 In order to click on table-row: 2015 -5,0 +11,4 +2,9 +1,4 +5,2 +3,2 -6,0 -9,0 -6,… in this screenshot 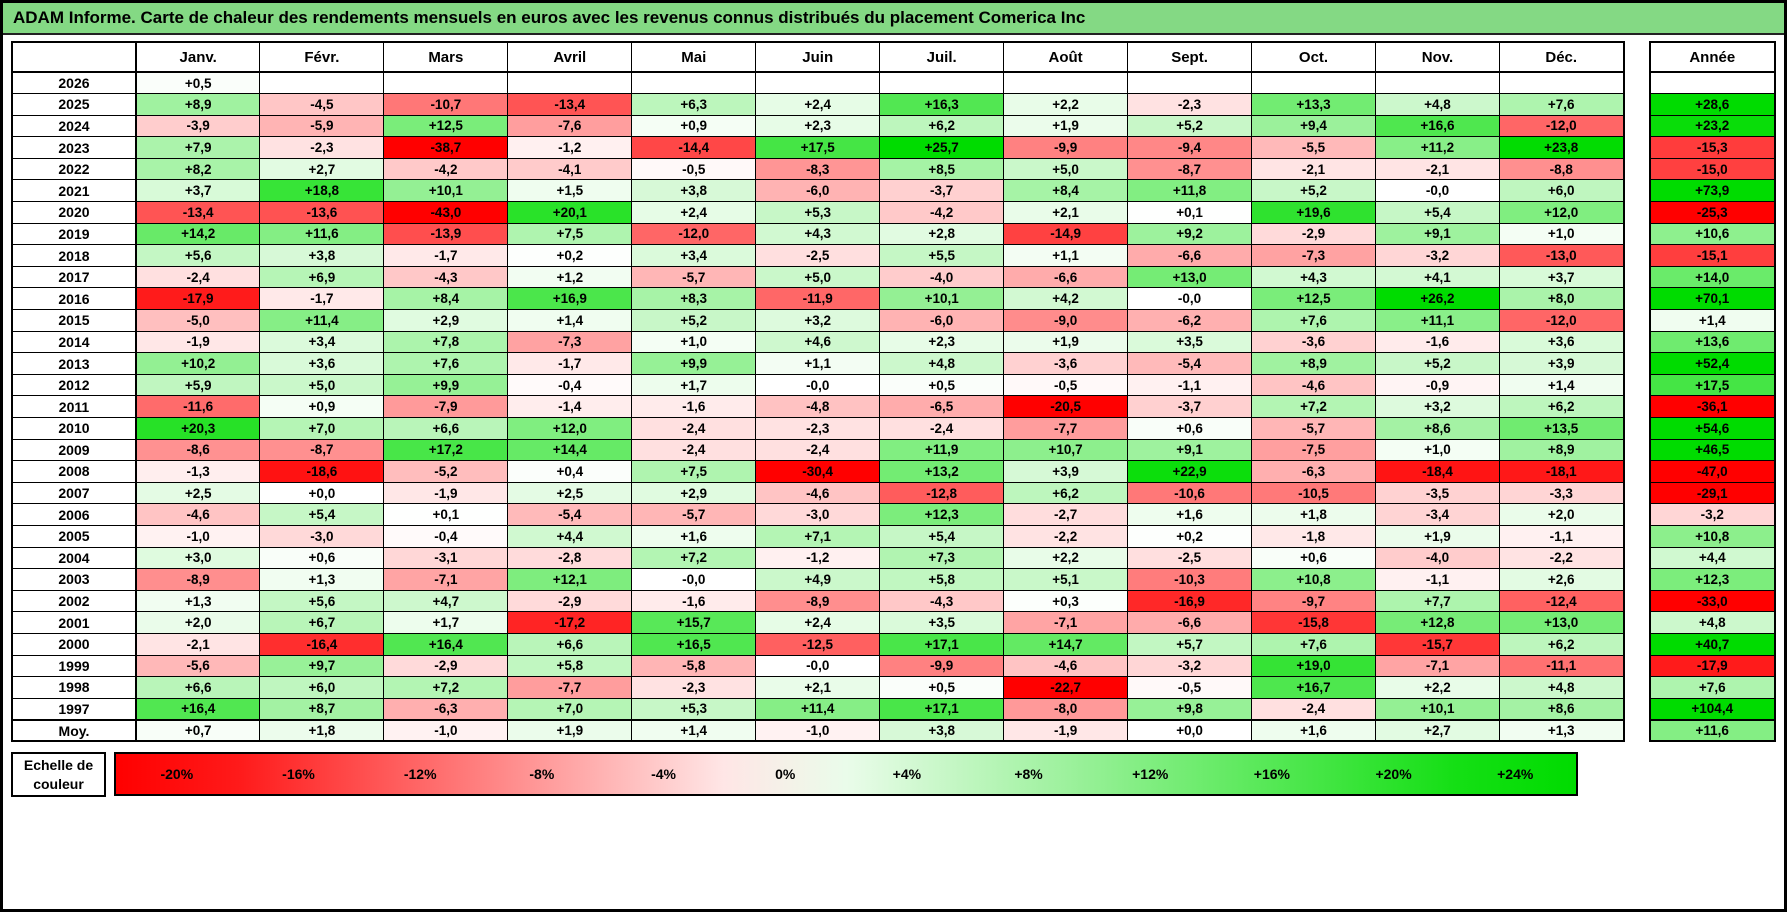, I will do `click(818, 320)`.